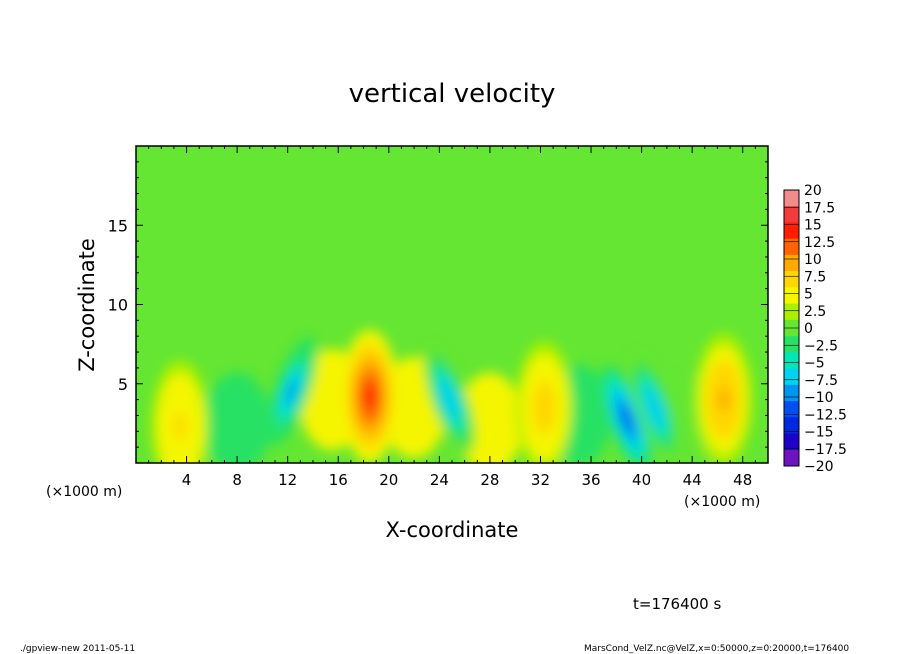  I want to click on x-axis-title: X-coordinate, so click(452, 530).